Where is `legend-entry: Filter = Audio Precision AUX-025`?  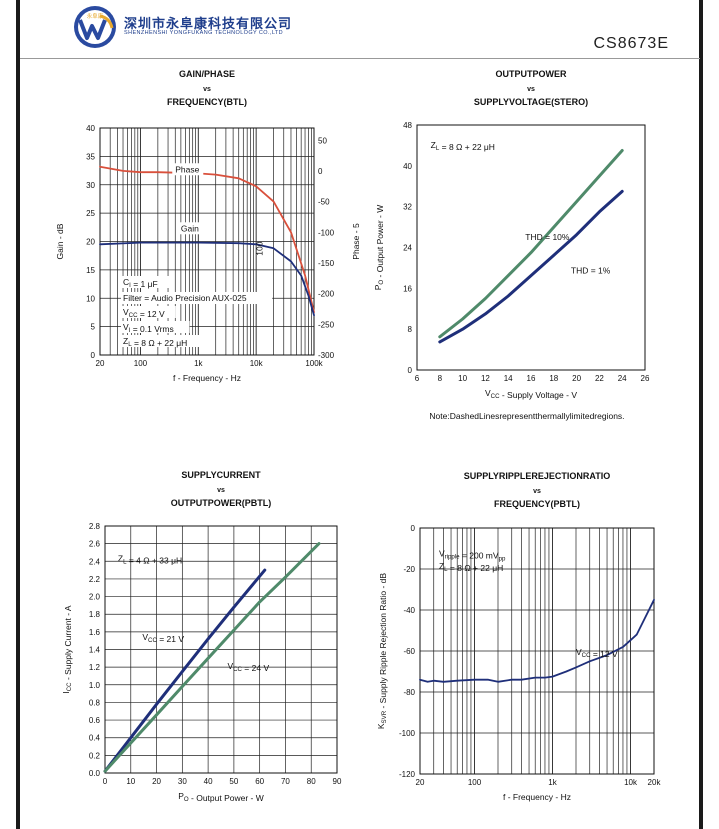 legend-entry: Filter = Audio Precision AUX-025 is located at coordinates (185, 298).